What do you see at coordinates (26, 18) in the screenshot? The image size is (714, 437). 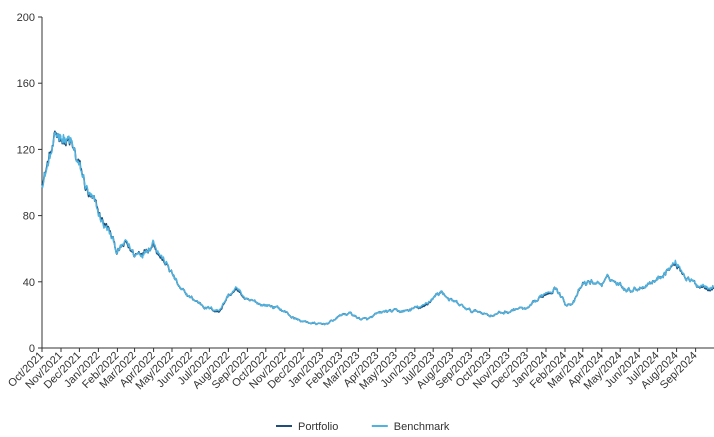 I see `y-tick-label: 200` at bounding box center [26, 18].